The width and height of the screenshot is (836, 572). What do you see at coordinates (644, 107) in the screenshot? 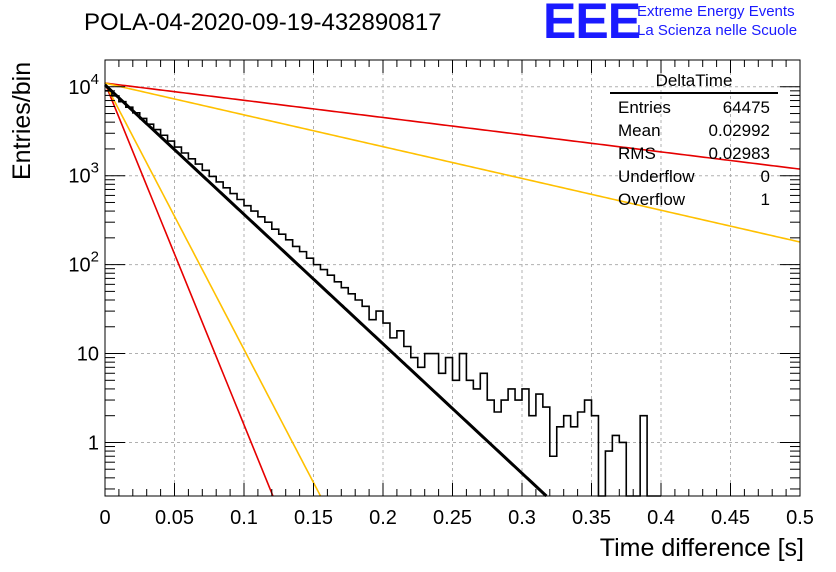
I see `stats-label: Entries` at bounding box center [644, 107].